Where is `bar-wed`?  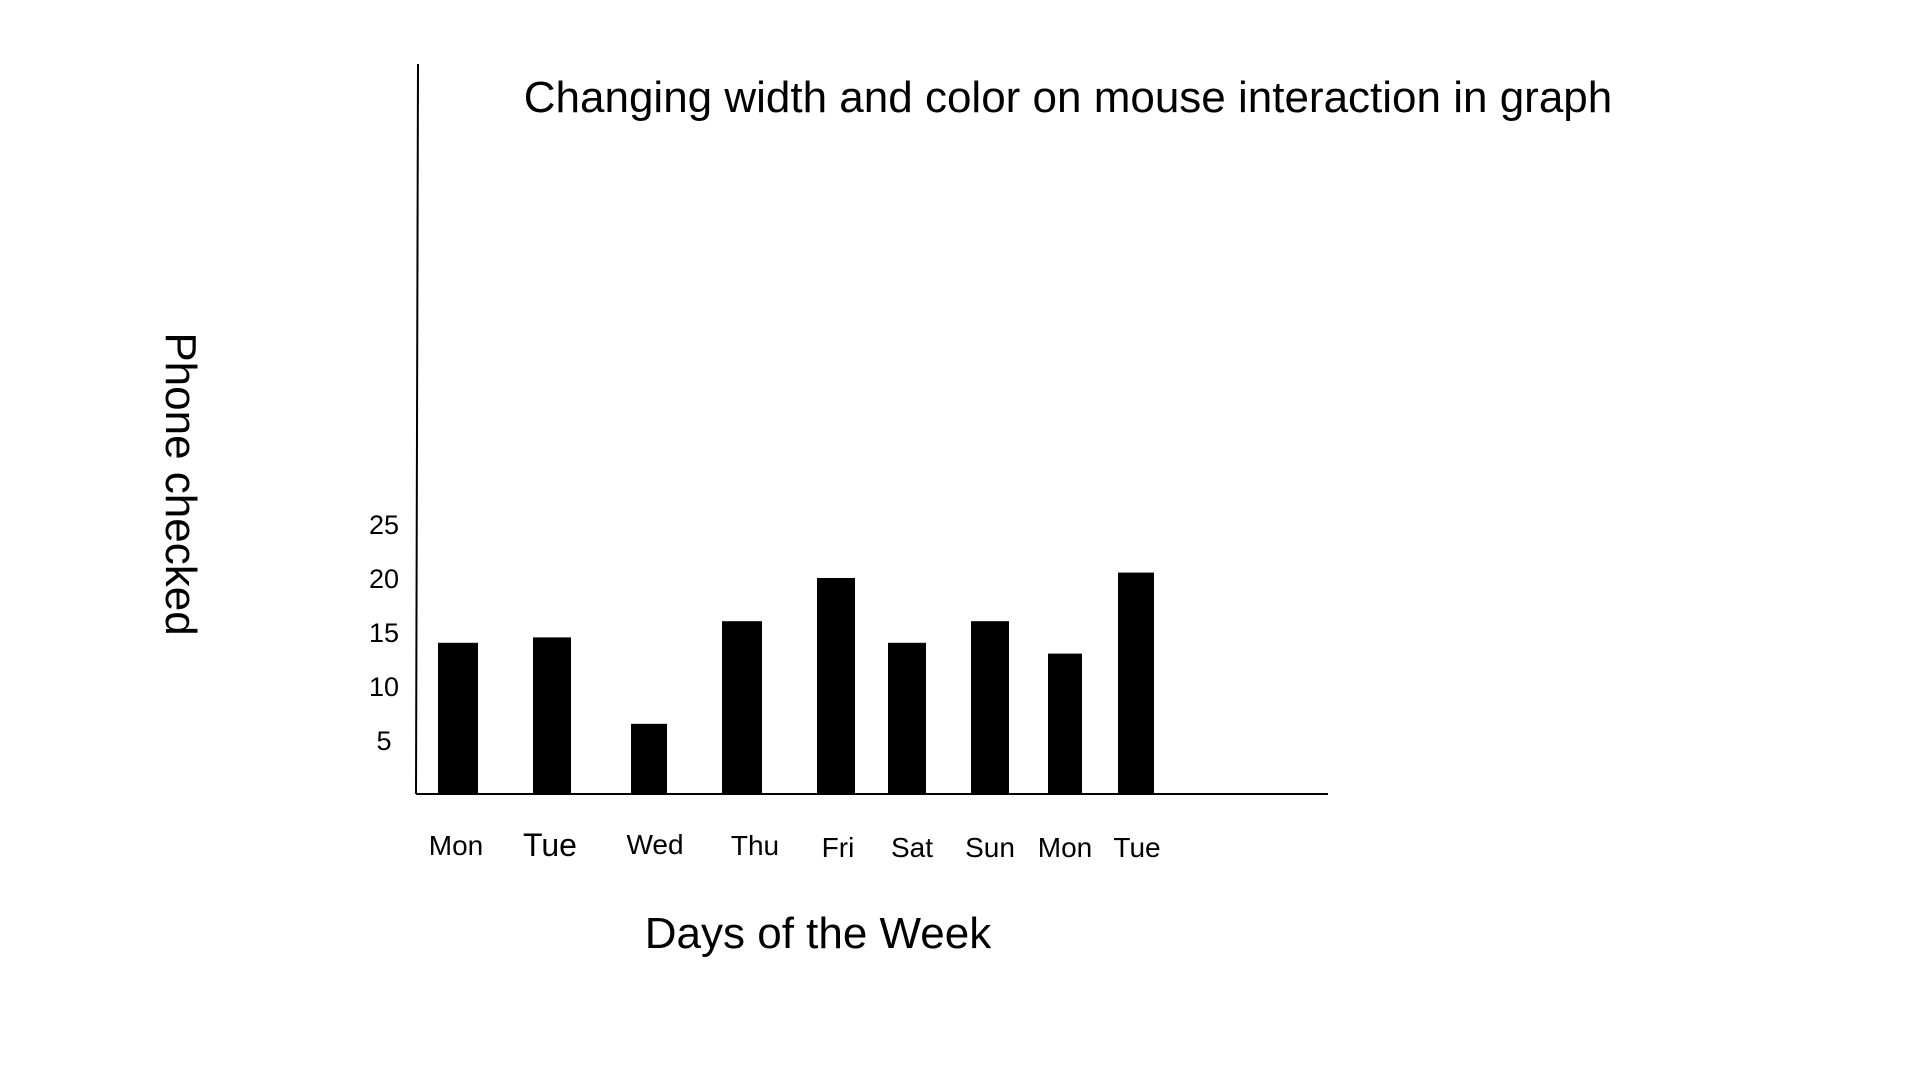 bar-wed is located at coordinates (649, 758).